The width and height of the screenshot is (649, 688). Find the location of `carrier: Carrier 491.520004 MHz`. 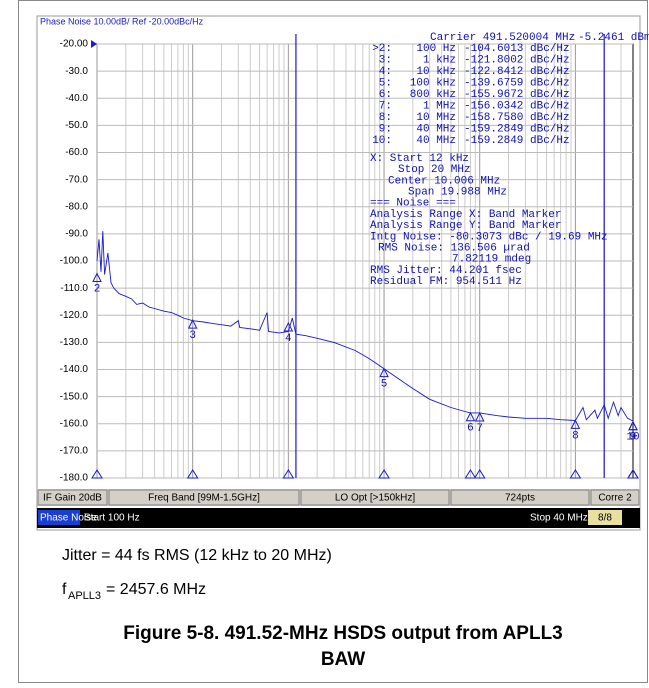

carrier: Carrier 491.520004 MHz is located at coordinates (502, 38).